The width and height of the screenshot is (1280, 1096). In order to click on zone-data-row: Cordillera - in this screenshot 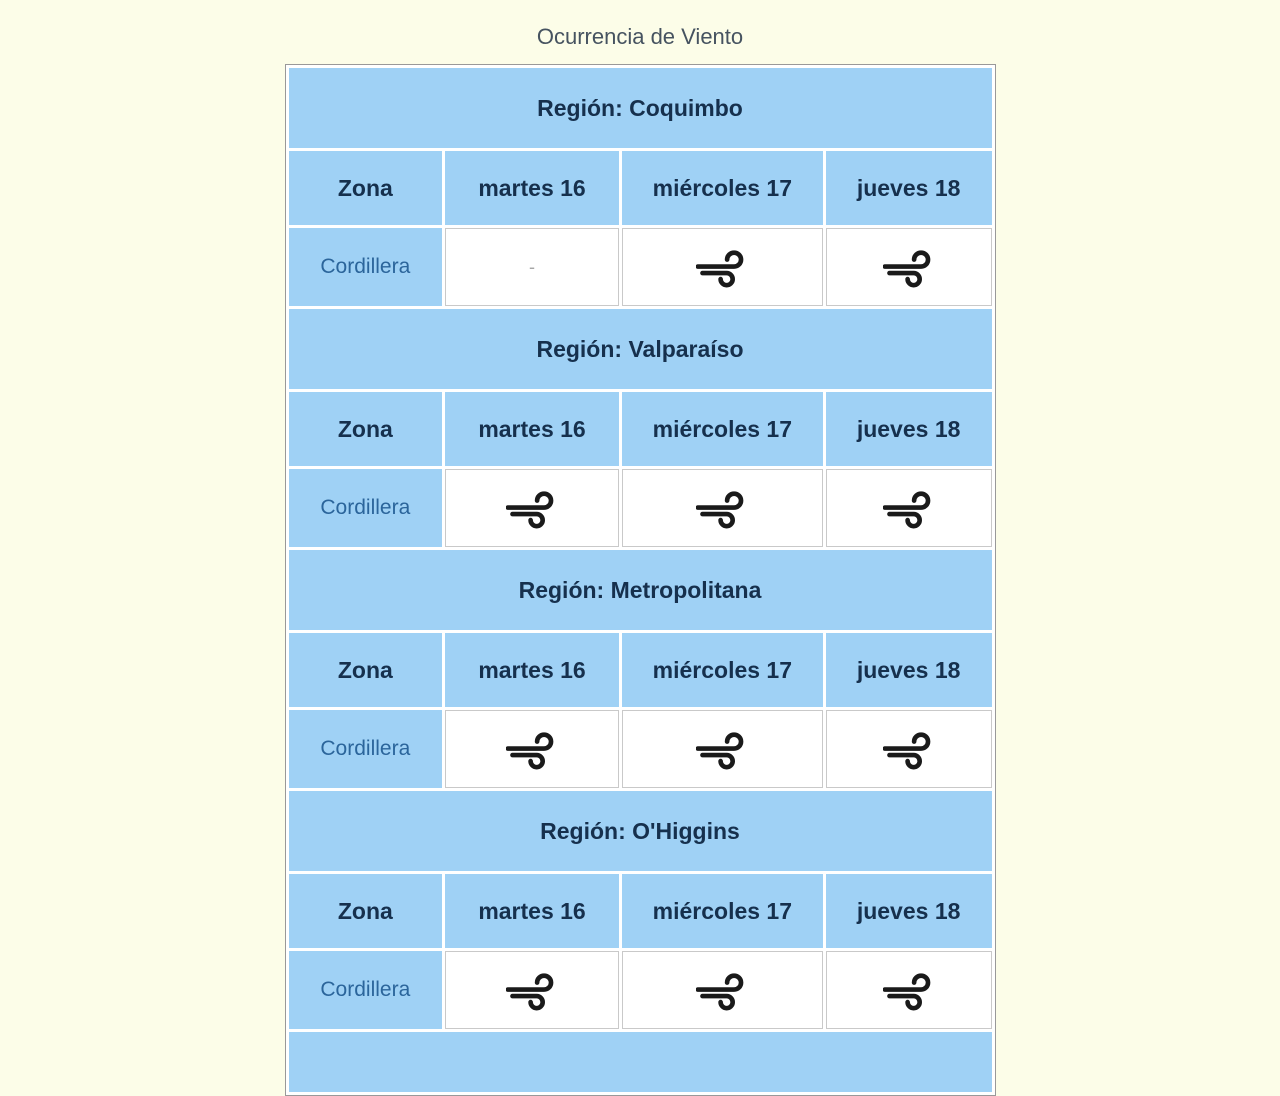, I will do `click(640, 267)`.